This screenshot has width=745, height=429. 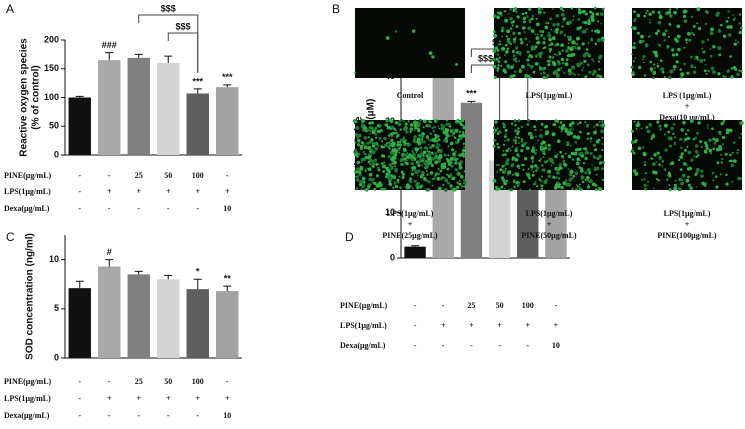 What do you see at coordinates (227, 398) in the screenshot?
I see `row-cell: +` at bounding box center [227, 398].